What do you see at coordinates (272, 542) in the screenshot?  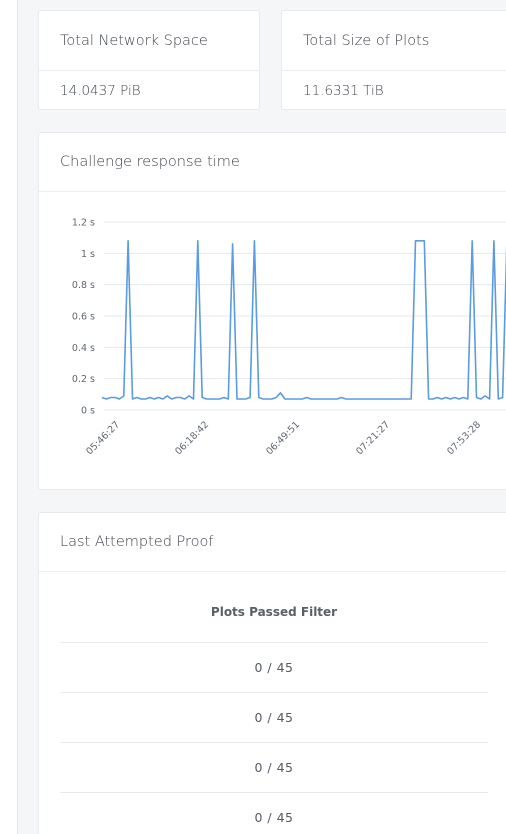 I see `proof-title: Last Attempted Proof` at bounding box center [272, 542].